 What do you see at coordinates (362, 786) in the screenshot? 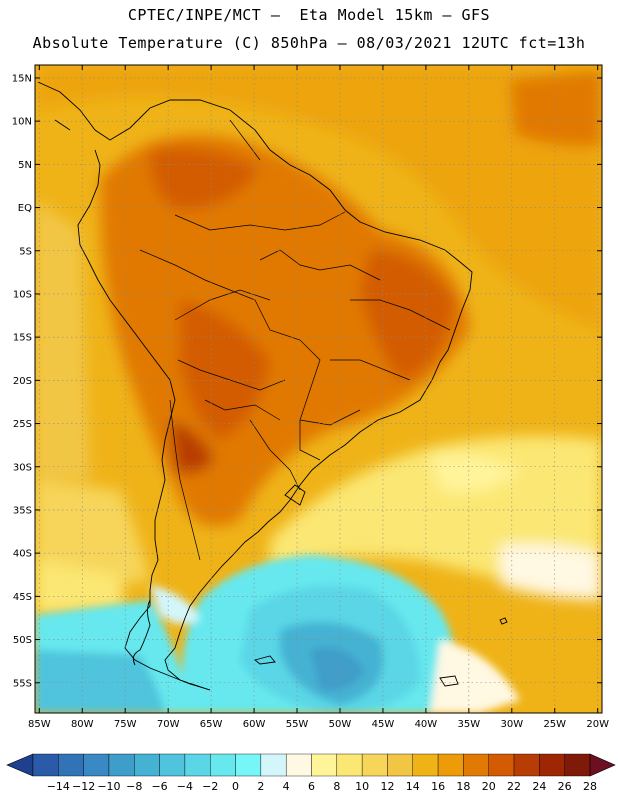
I see `colorbar-label: 10` at bounding box center [362, 786].